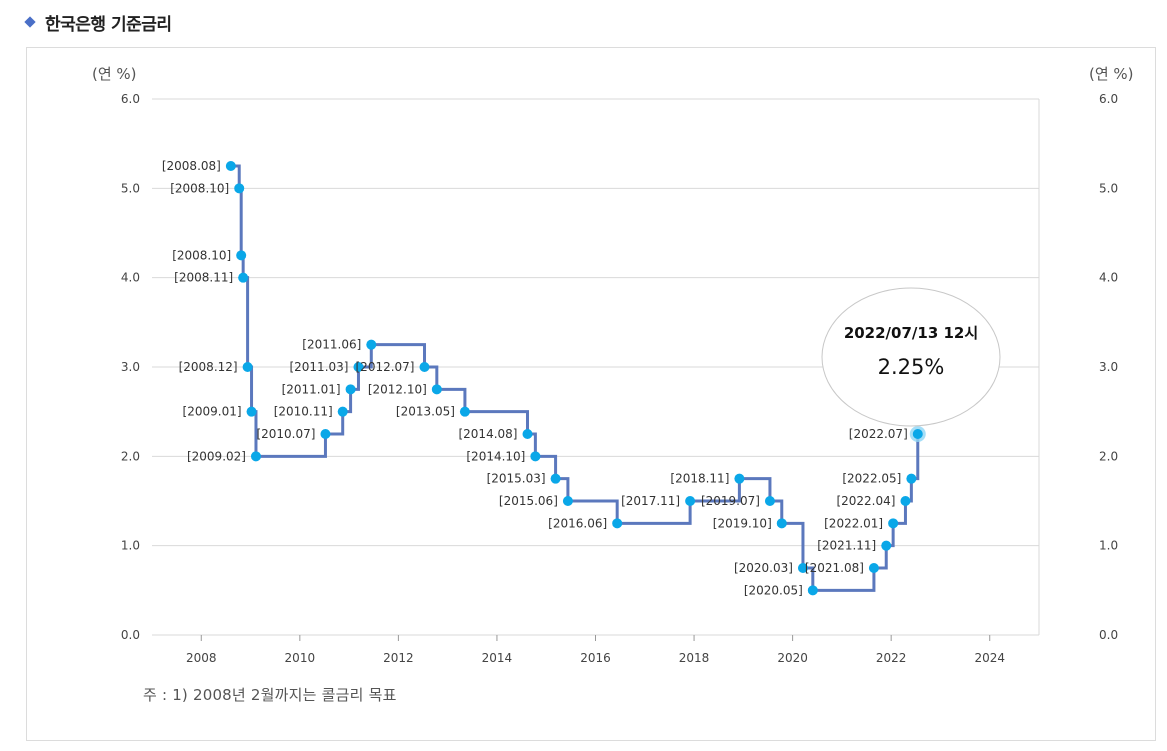 The image size is (1167, 751). Describe the element at coordinates (130, 456) in the screenshot. I see `y-tick-label-left: 2.0` at that location.